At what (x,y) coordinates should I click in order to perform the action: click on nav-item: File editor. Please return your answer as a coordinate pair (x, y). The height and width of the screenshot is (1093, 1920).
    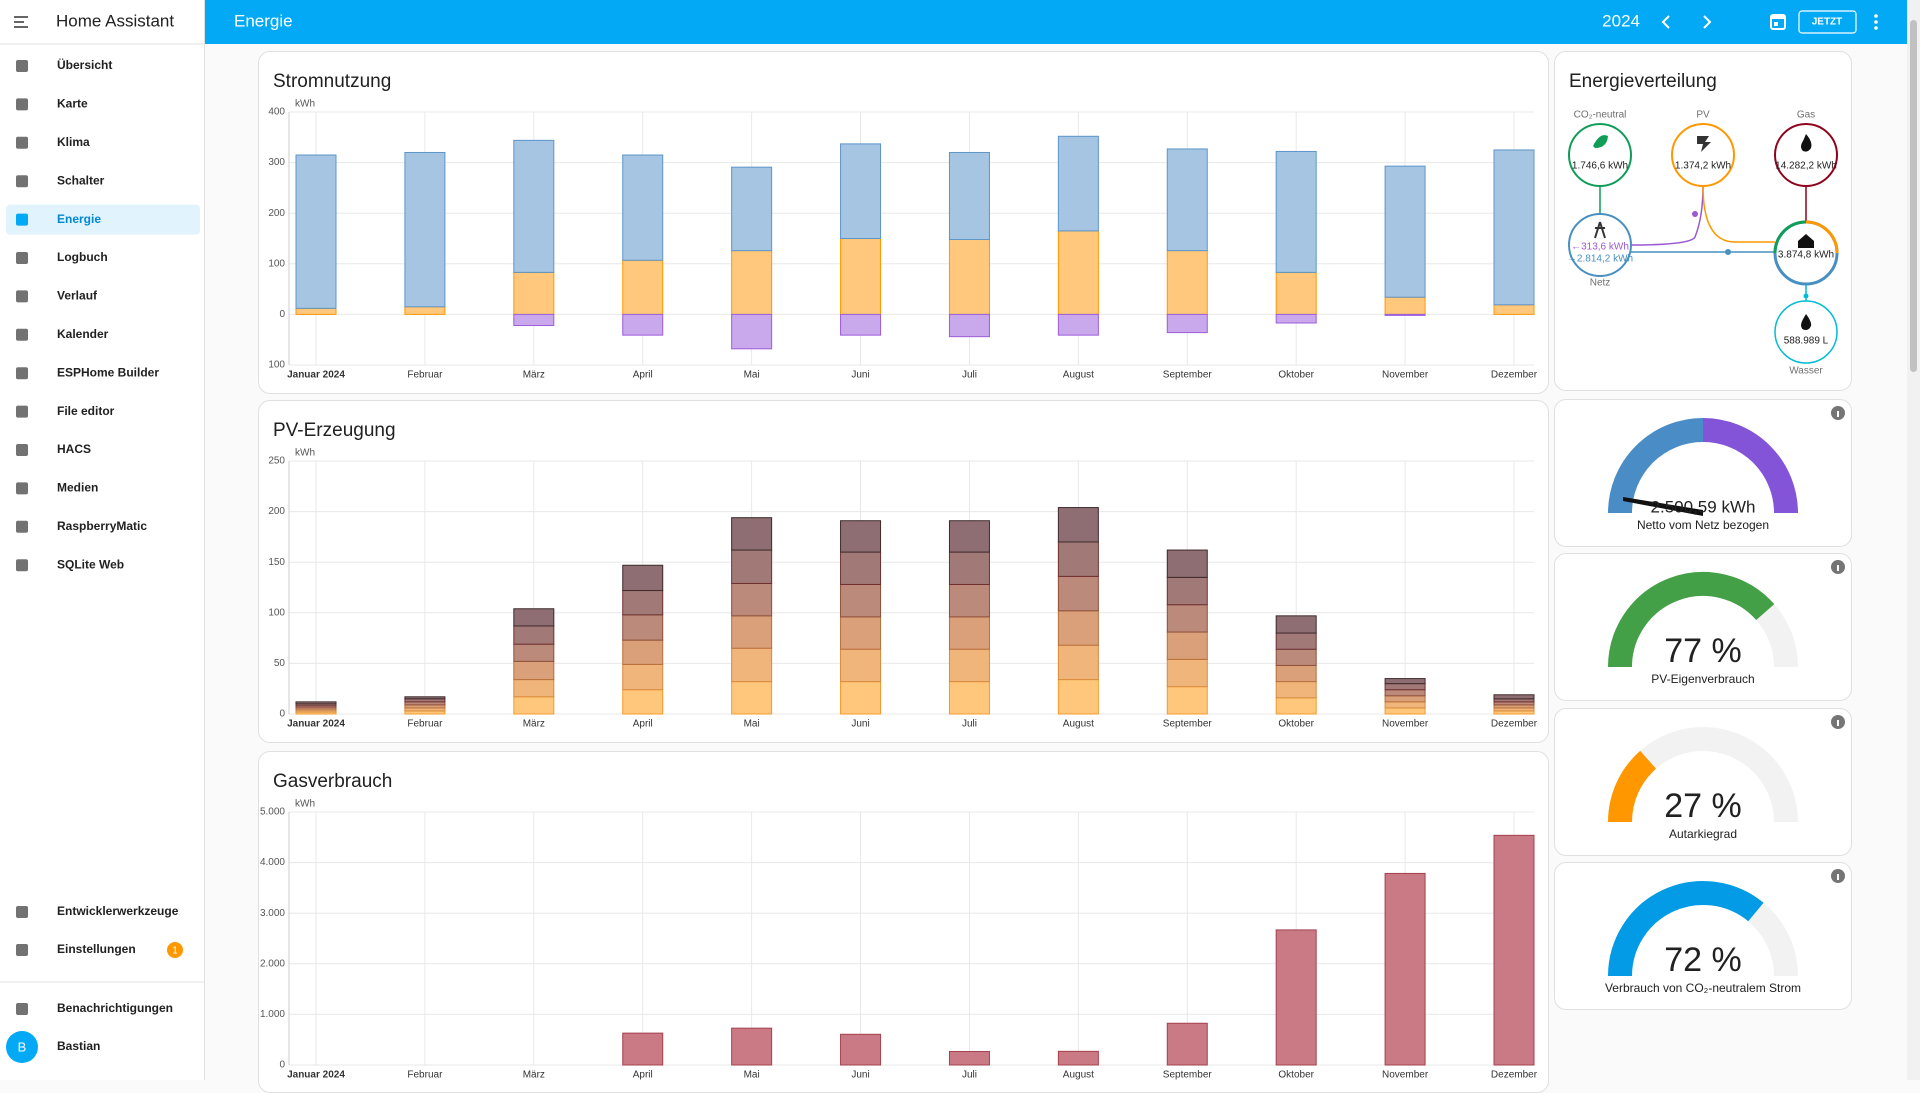
    Looking at the image, I should click on (86, 411).